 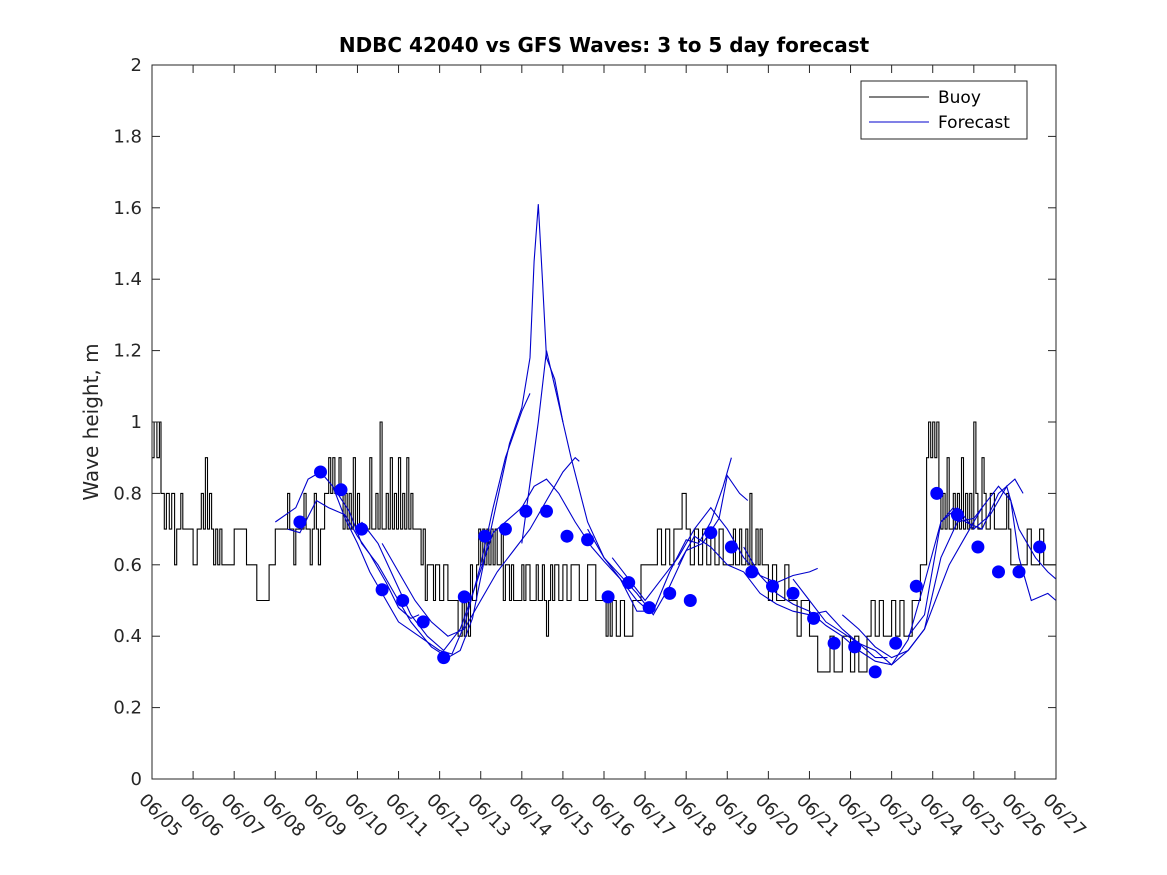 I want to click on y-axis-title: Wave height, m, so click(x=91, y=421).